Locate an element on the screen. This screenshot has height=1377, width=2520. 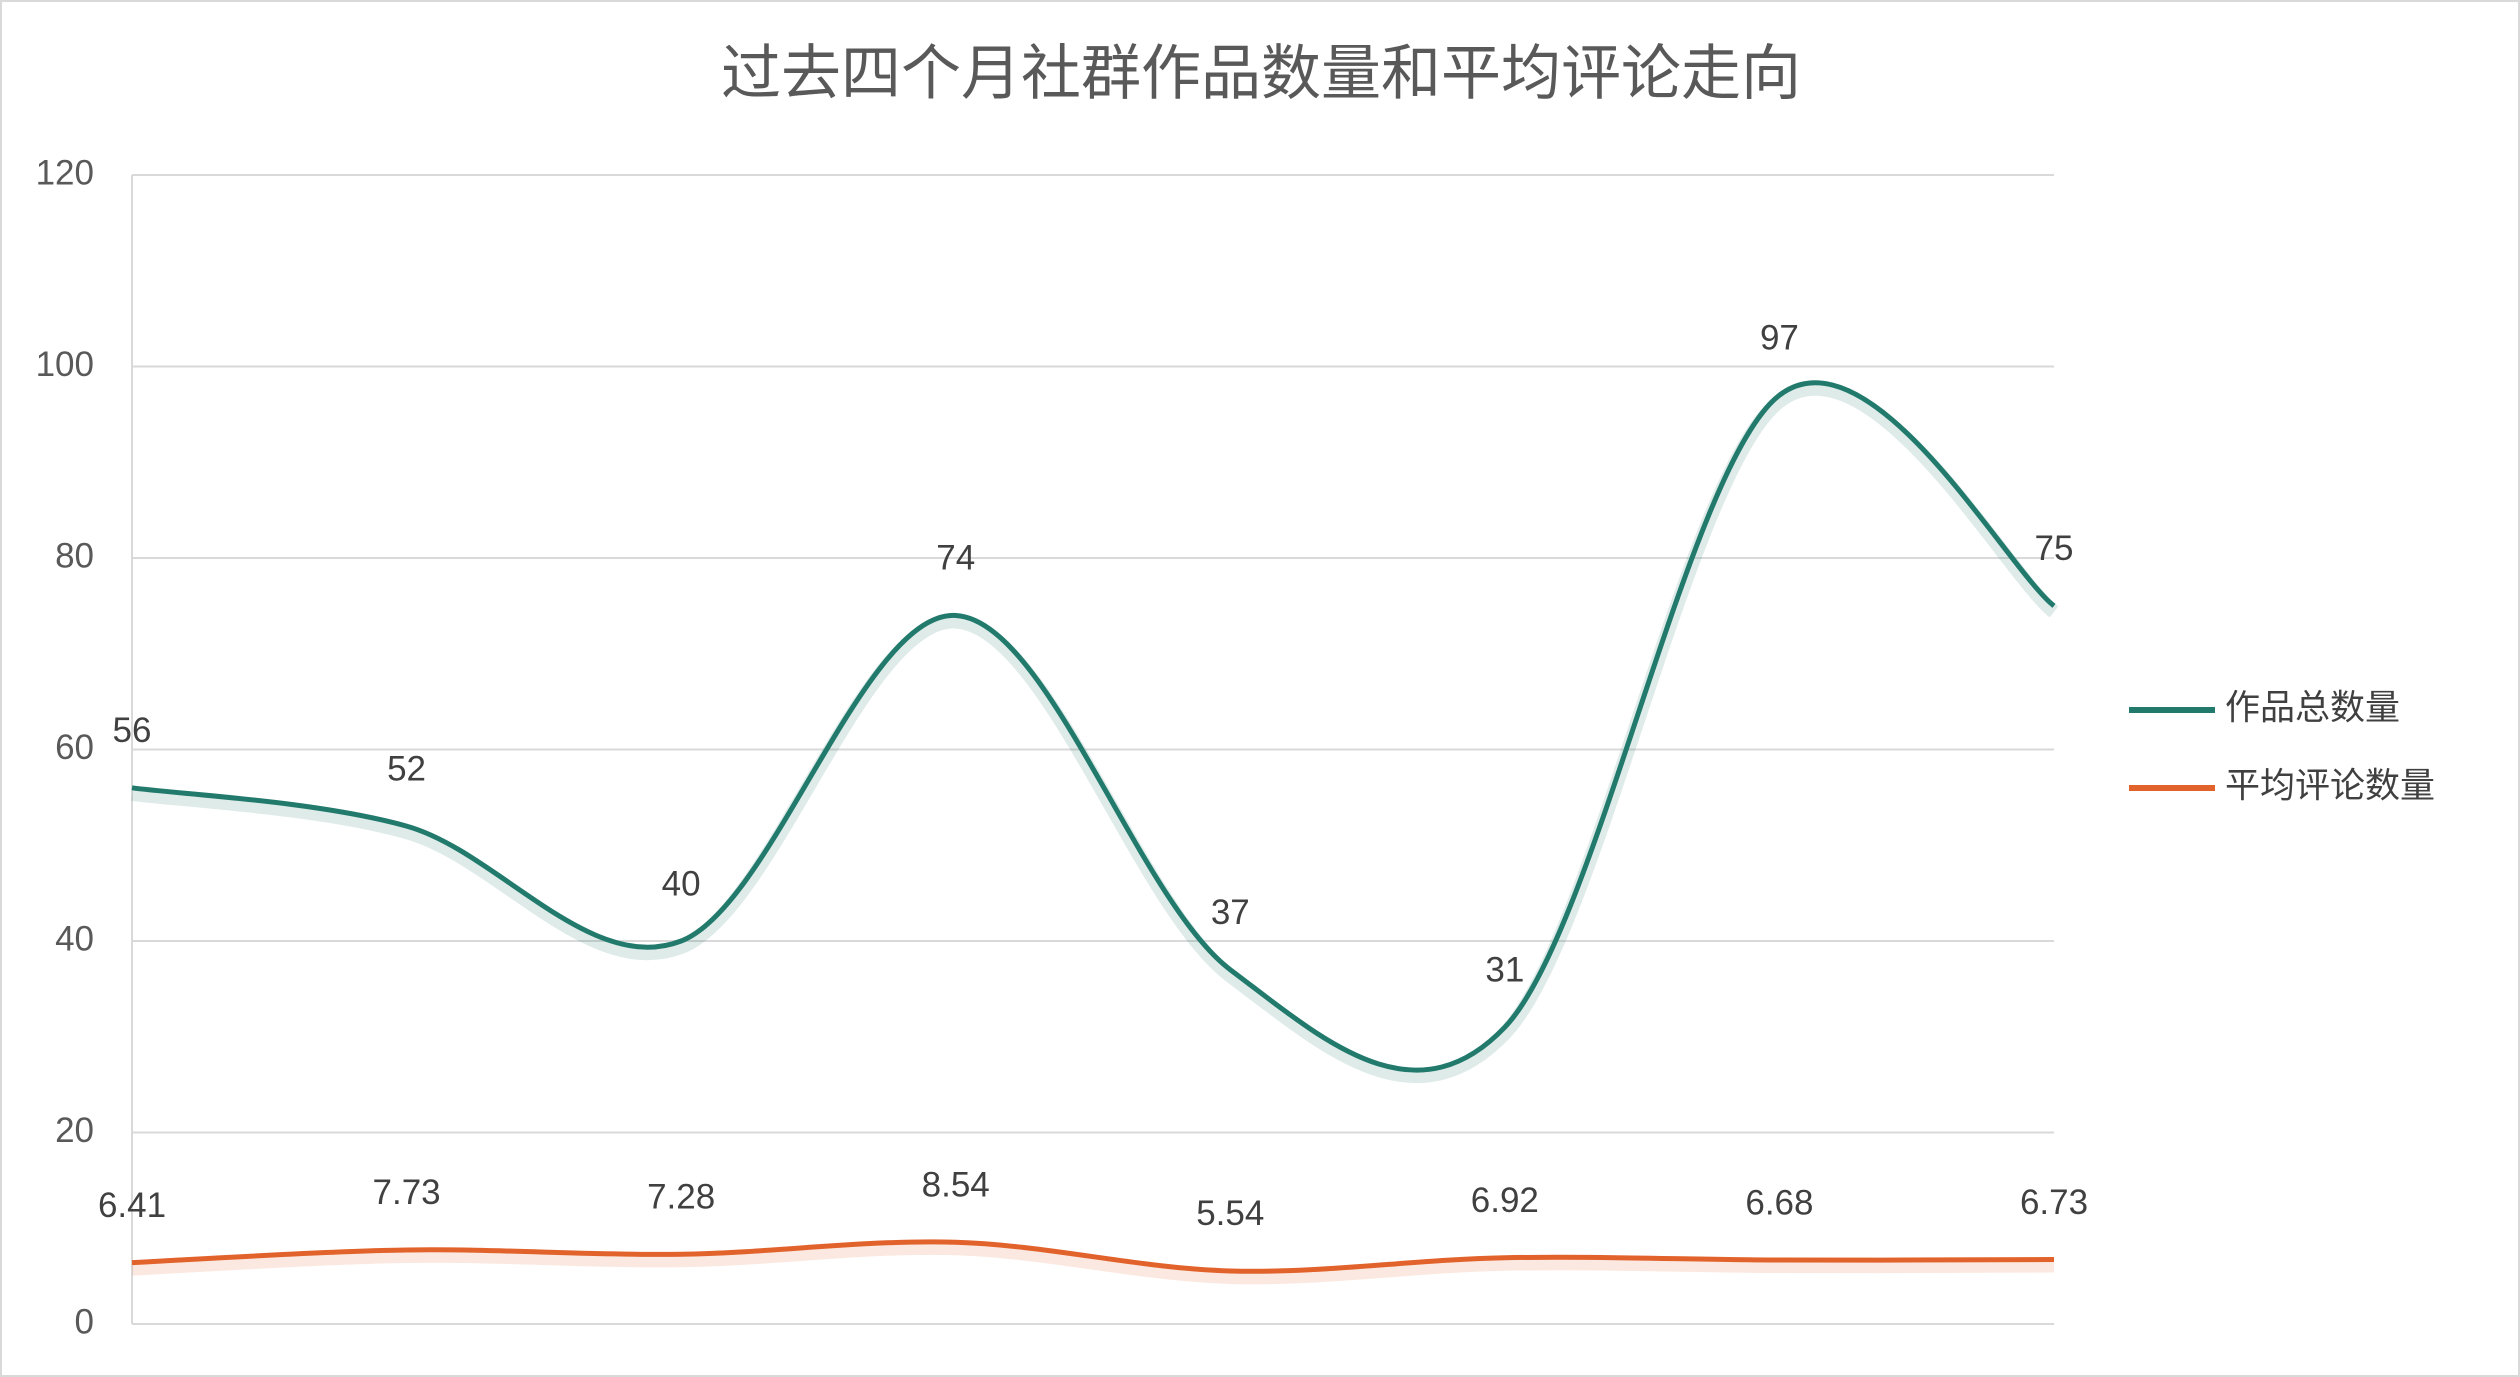
y-tick-label: 100 is located at coordinates (65, 364).